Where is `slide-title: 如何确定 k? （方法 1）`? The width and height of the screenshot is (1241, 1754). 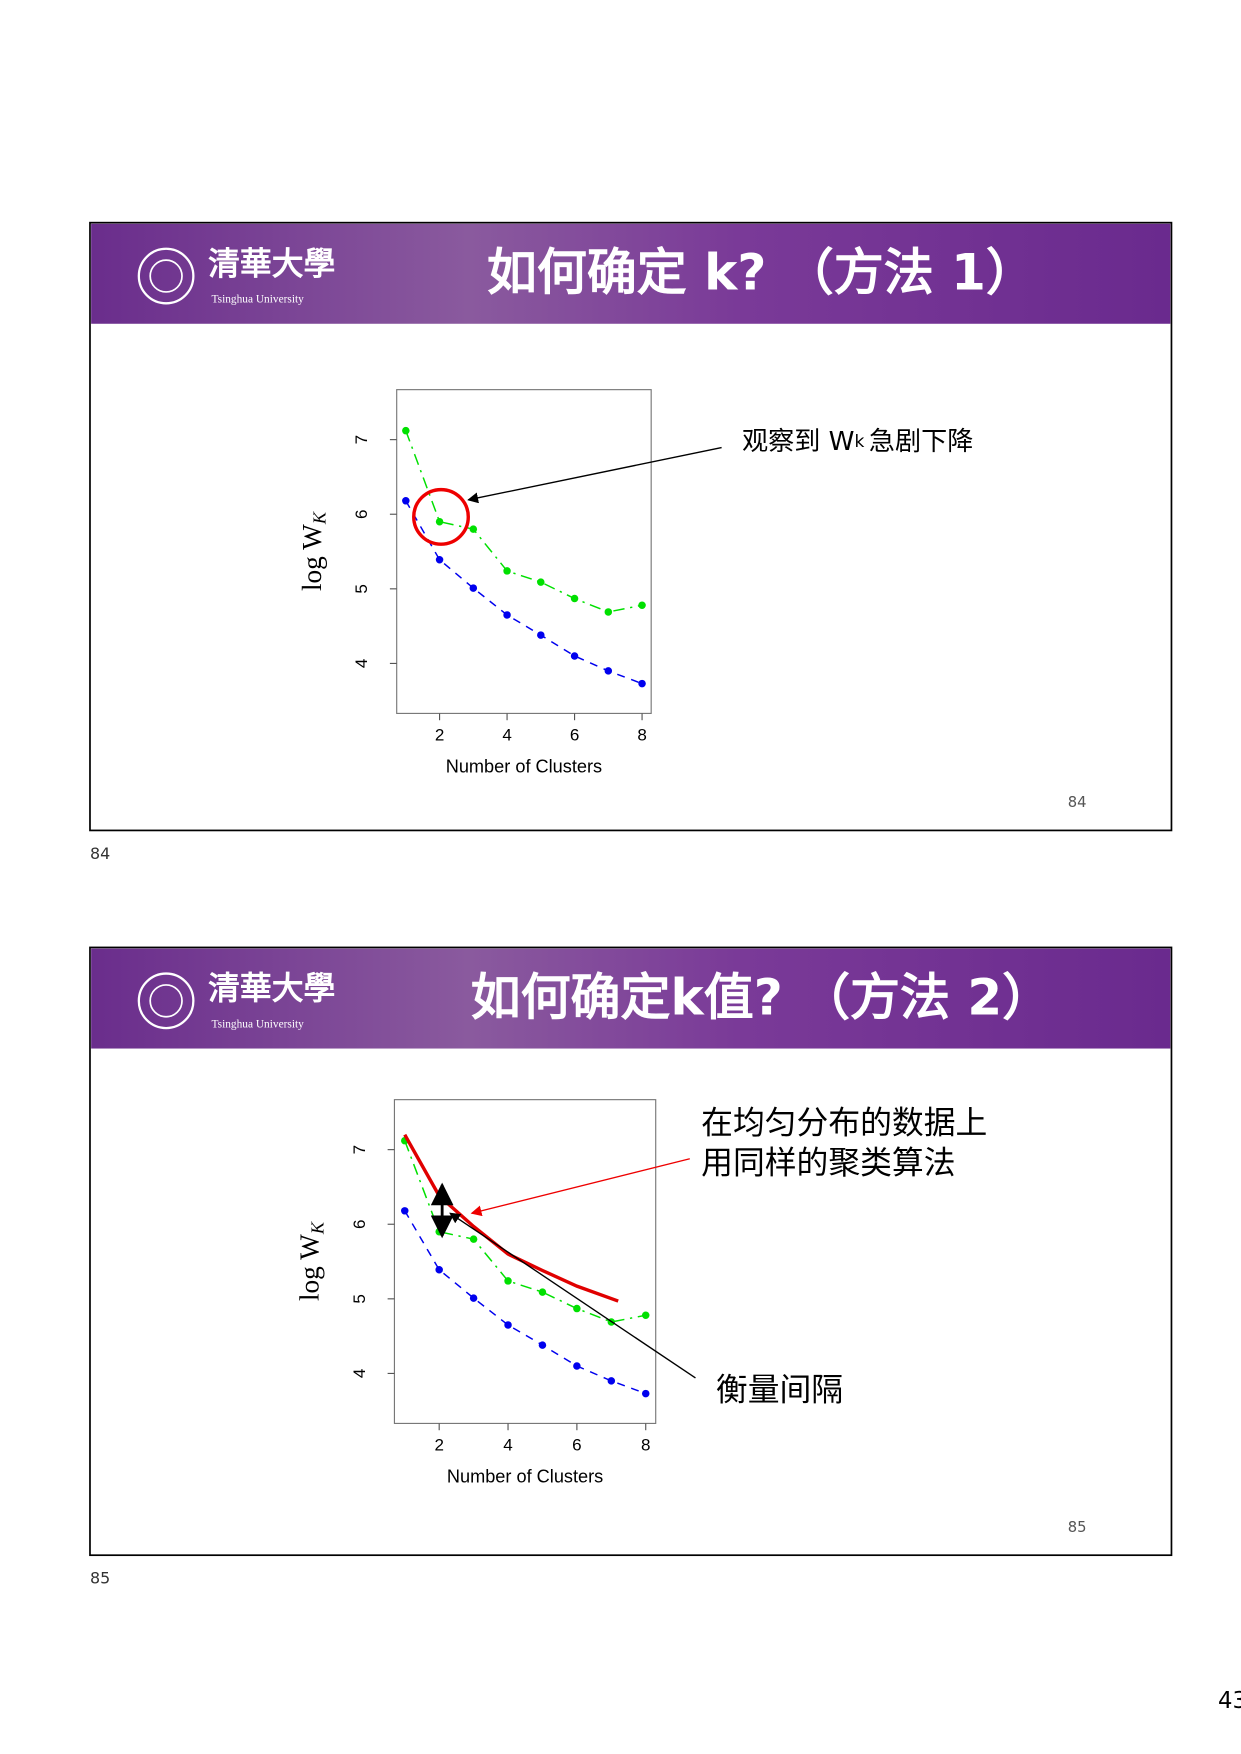 slide-title: 如何确定 k? （方法 1） is located at coordinates (761, 273).